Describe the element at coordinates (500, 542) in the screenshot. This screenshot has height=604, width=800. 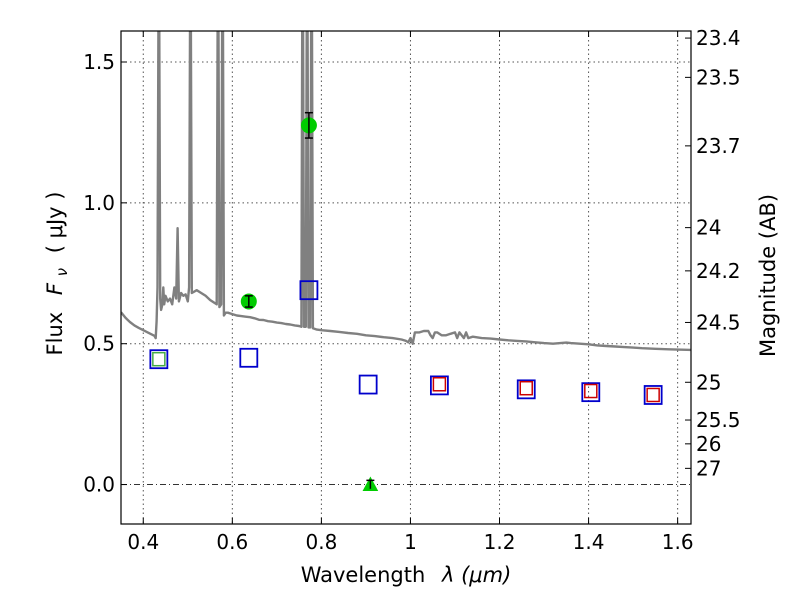
I see `x-tick-label: 1.2` at that location.